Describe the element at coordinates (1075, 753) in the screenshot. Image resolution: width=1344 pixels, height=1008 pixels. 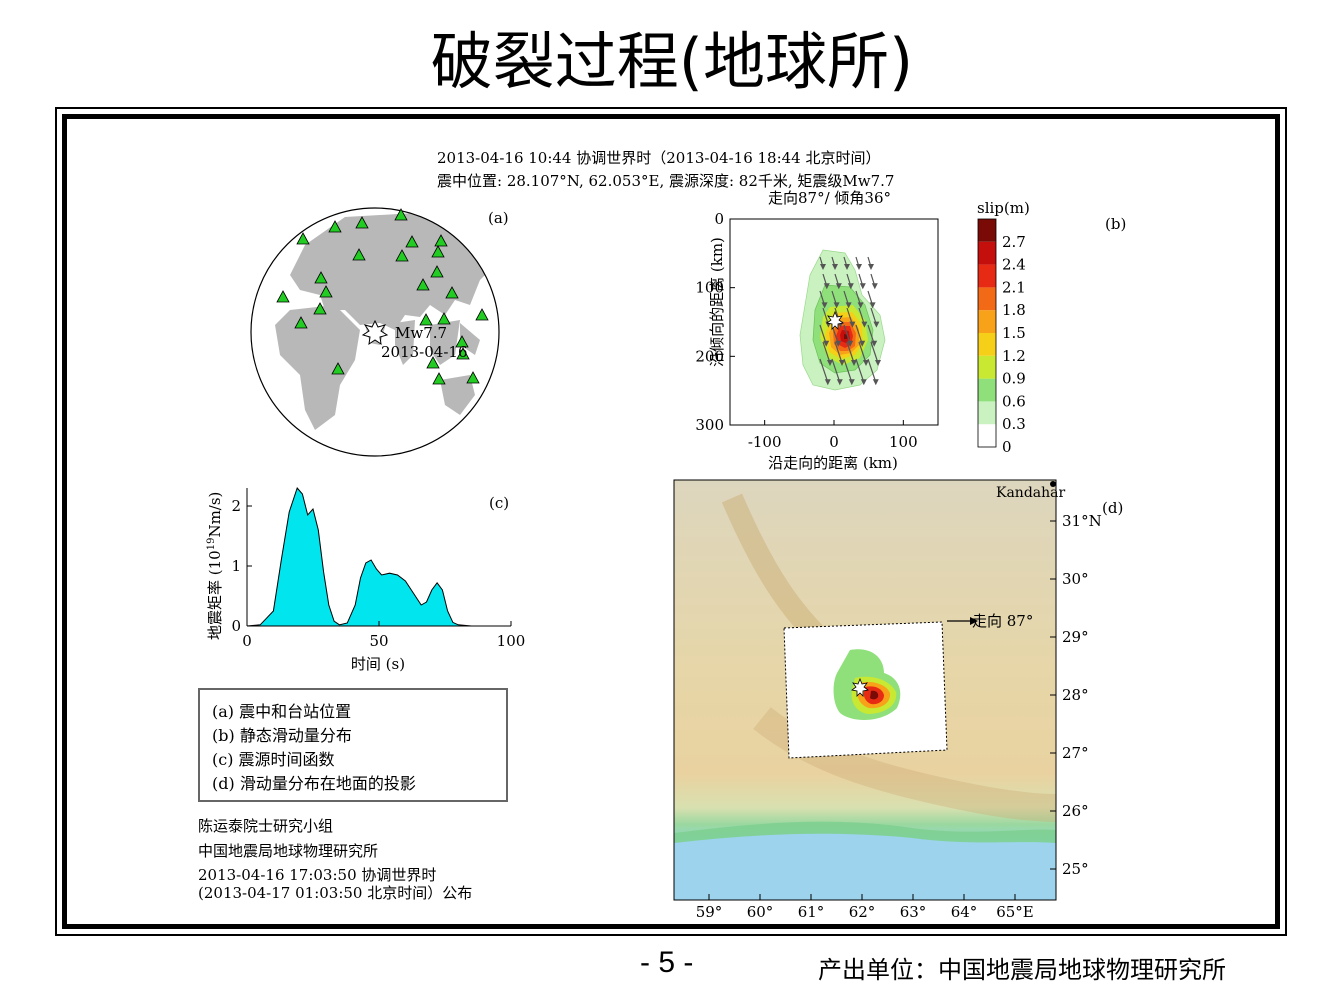
I see `map-lat-label: 27°` at that location.